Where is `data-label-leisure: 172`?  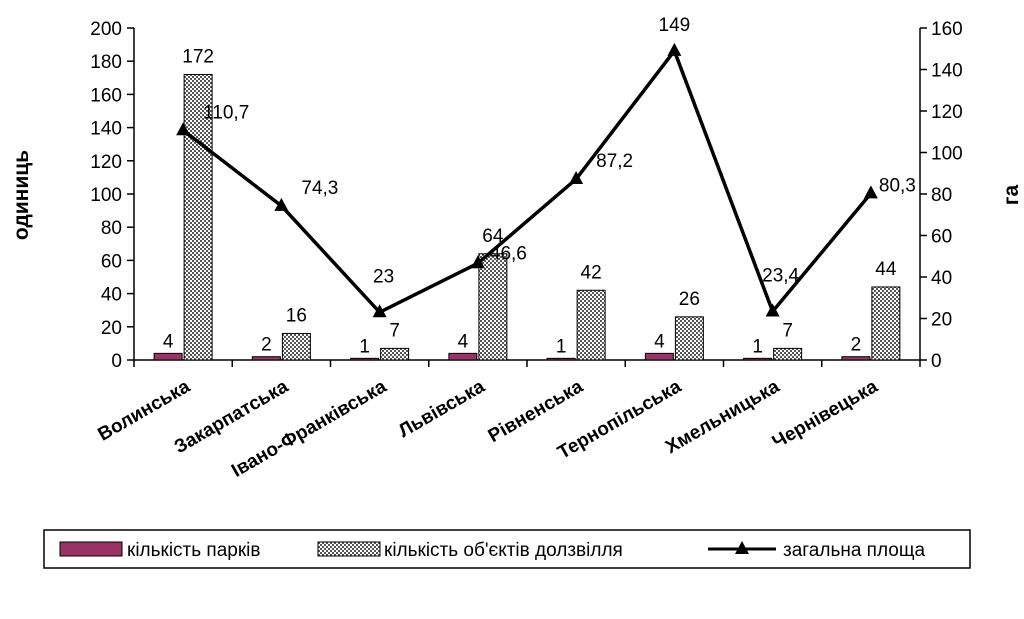 data-label-leisure: 172 is located at coordinates (198, 56).